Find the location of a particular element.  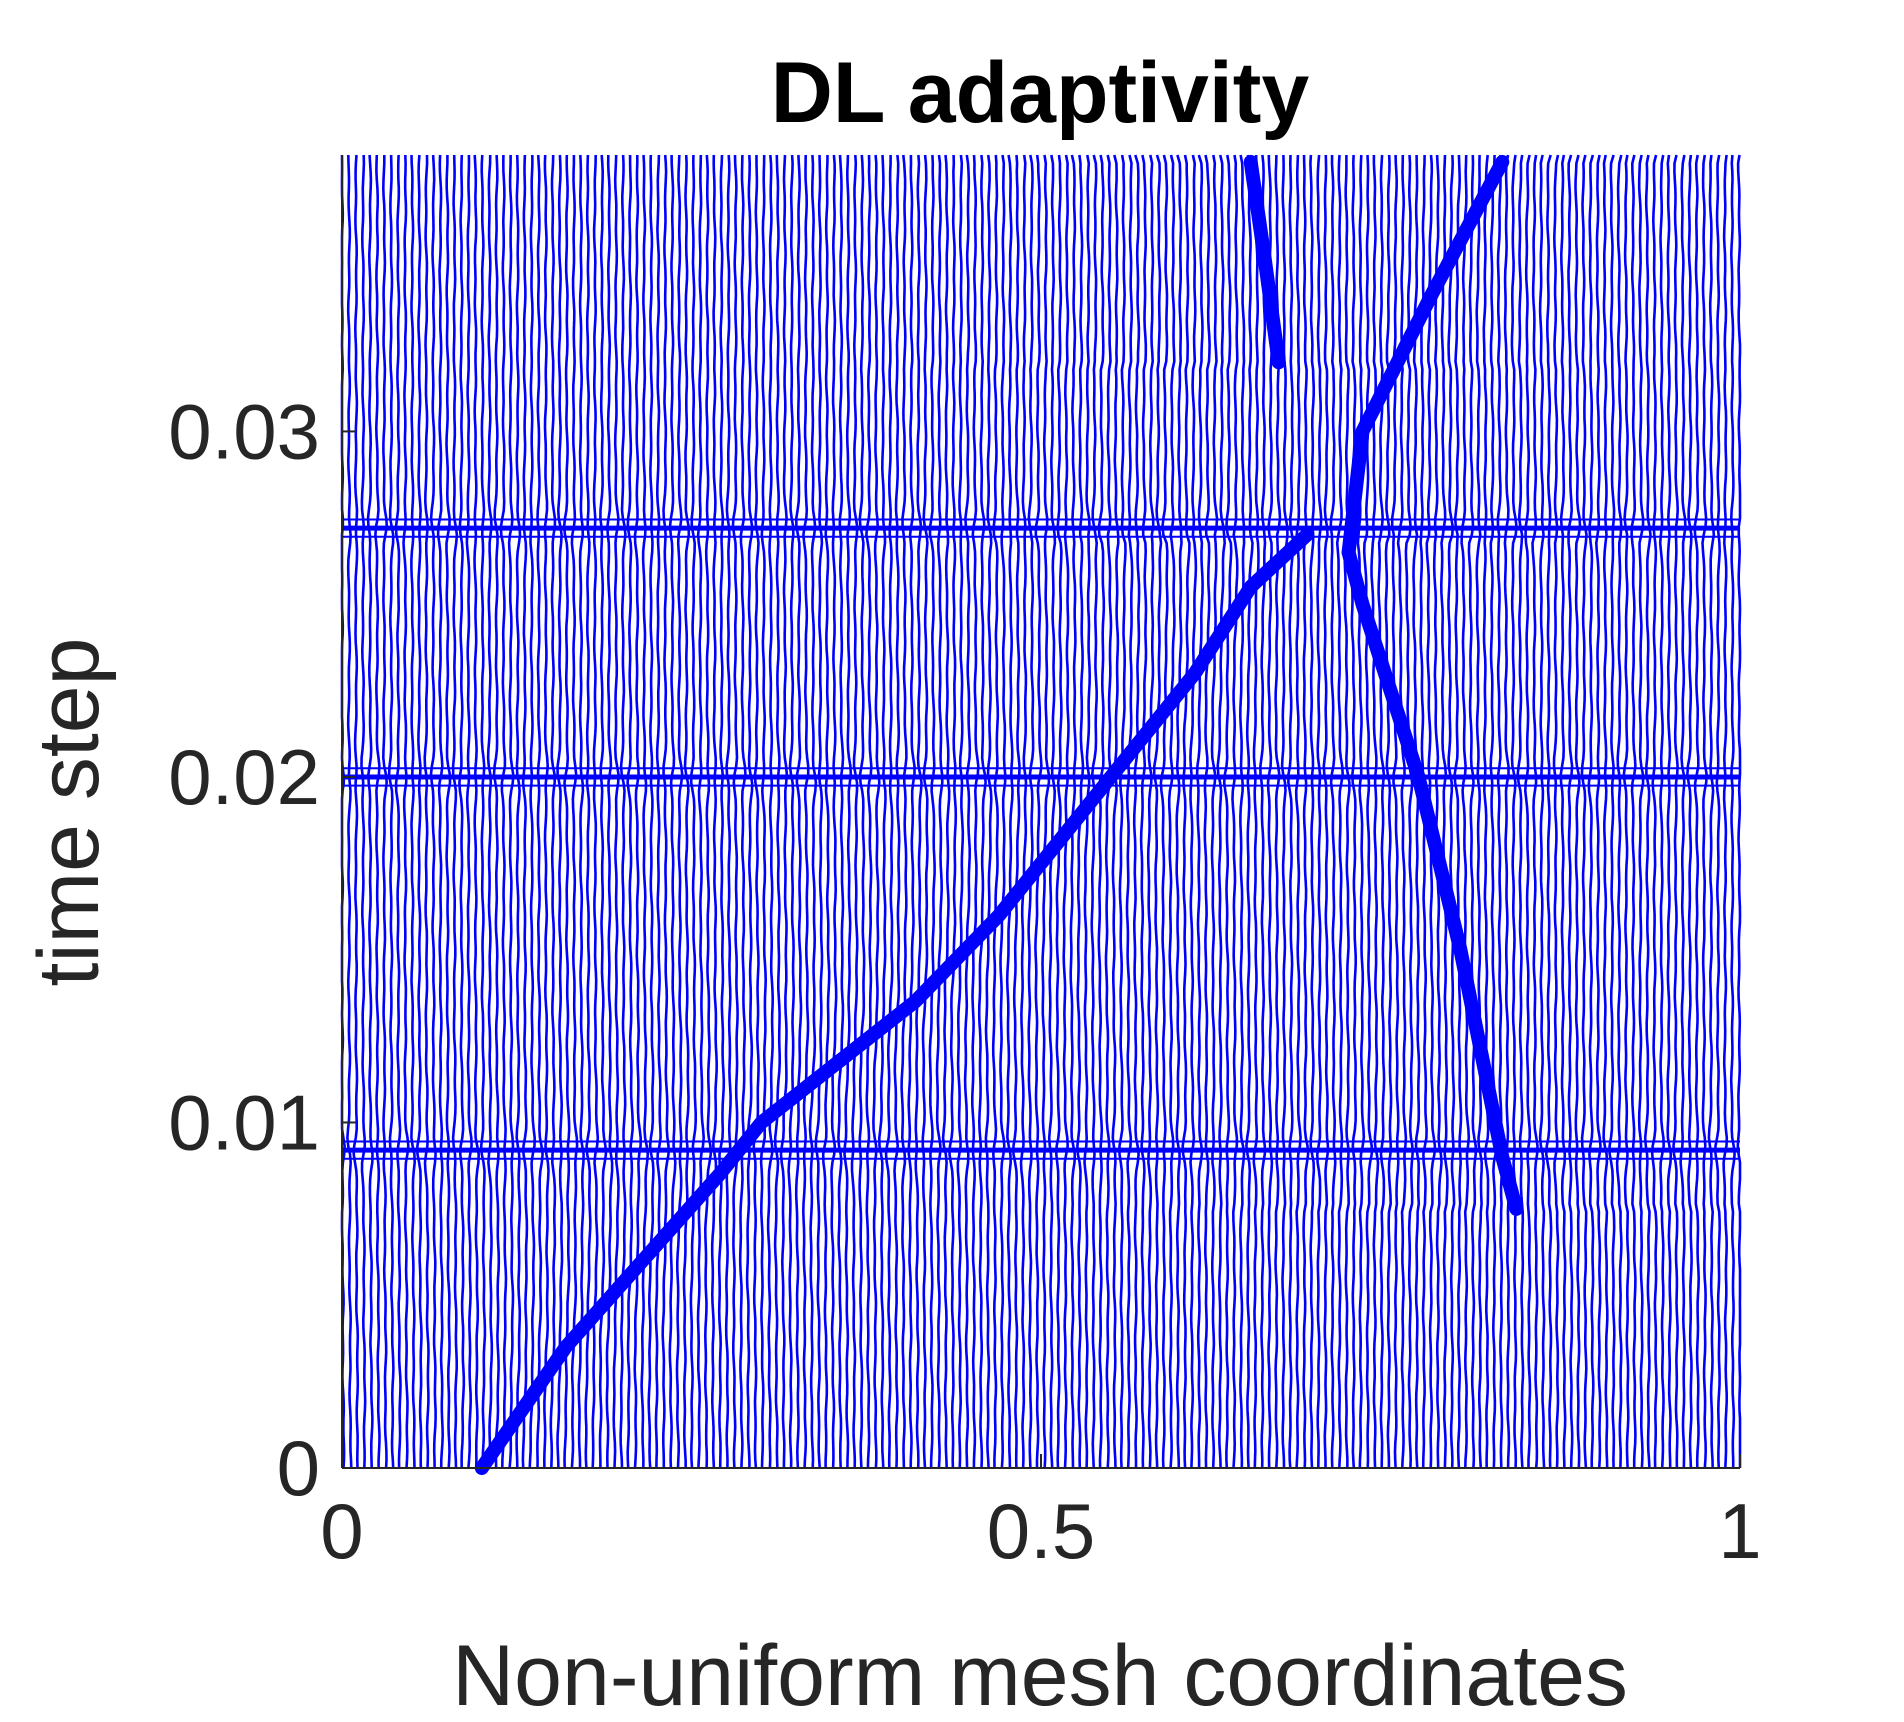

y-axis-label: time step is located at coordinates (69, 812).